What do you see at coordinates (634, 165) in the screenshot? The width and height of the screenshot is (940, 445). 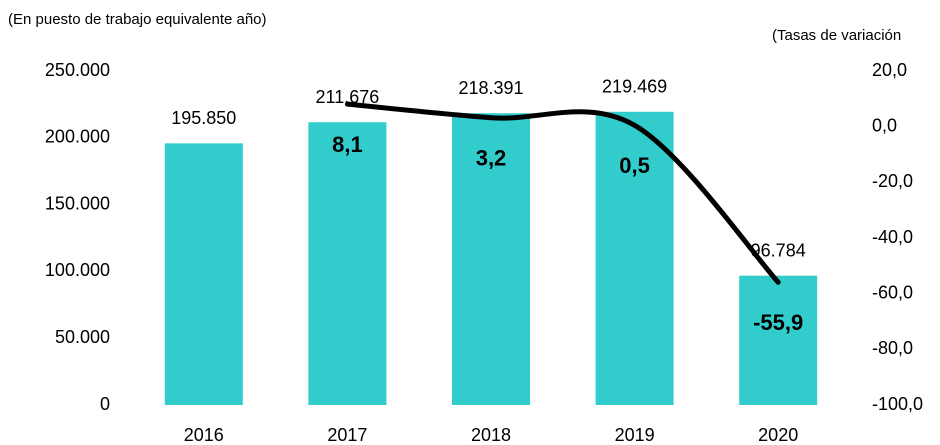 I see `line-value-label: 0,5` at bounding box center [634, 165].